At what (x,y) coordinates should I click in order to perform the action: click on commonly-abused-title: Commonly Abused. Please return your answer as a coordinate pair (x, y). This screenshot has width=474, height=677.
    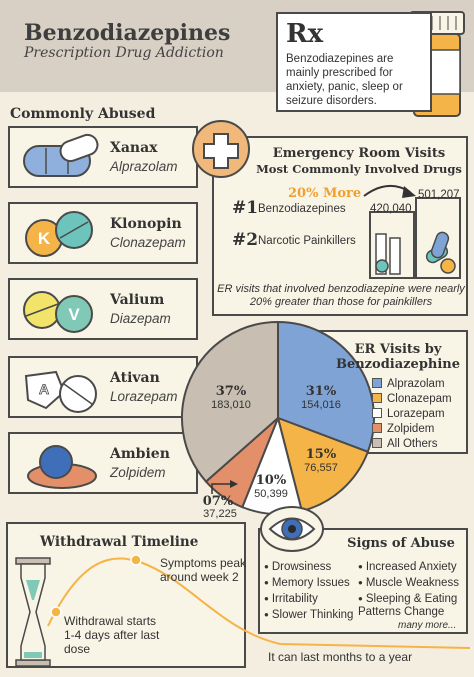
    Looking at the image, I should click on (83, 114).